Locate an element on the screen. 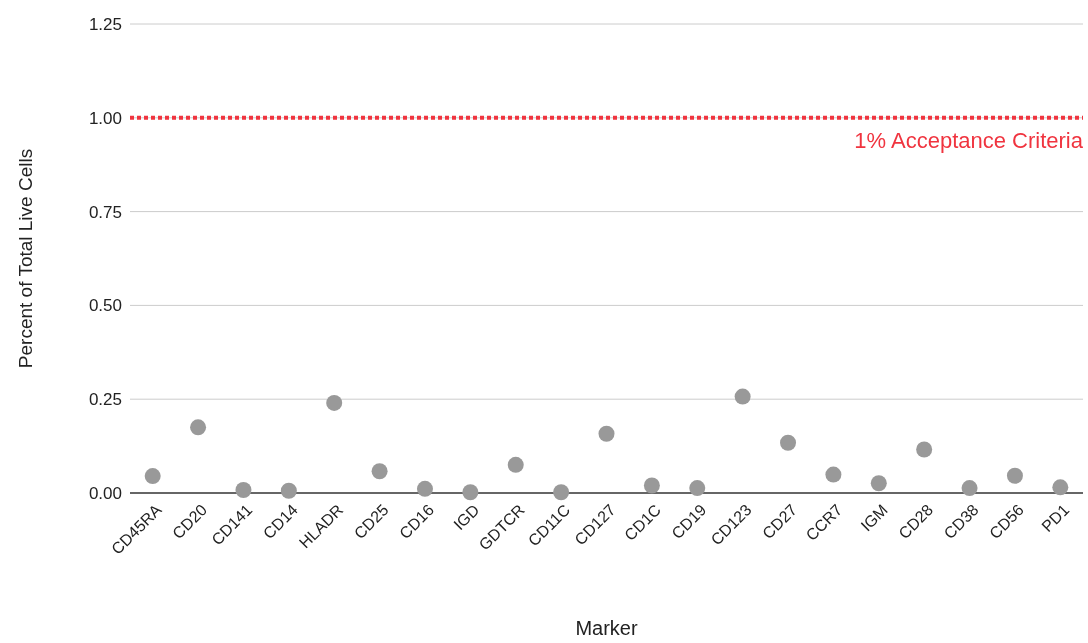  y-tick-label: 0.75 is located at coordinates (105, 212).